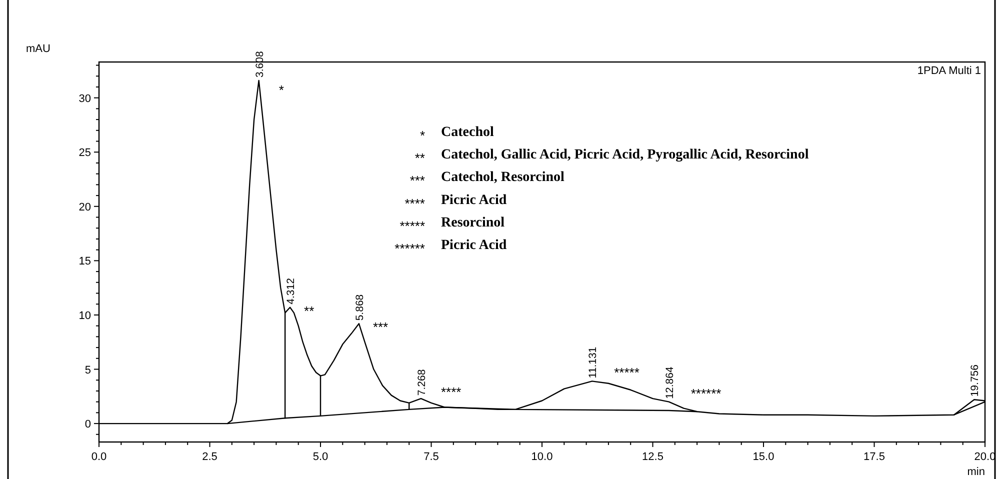 The height and width of the screenshot is (479, 1000). Describe the element at coordinates (457, 134) in the screenshot. I see `text: * Catechol` at that location.